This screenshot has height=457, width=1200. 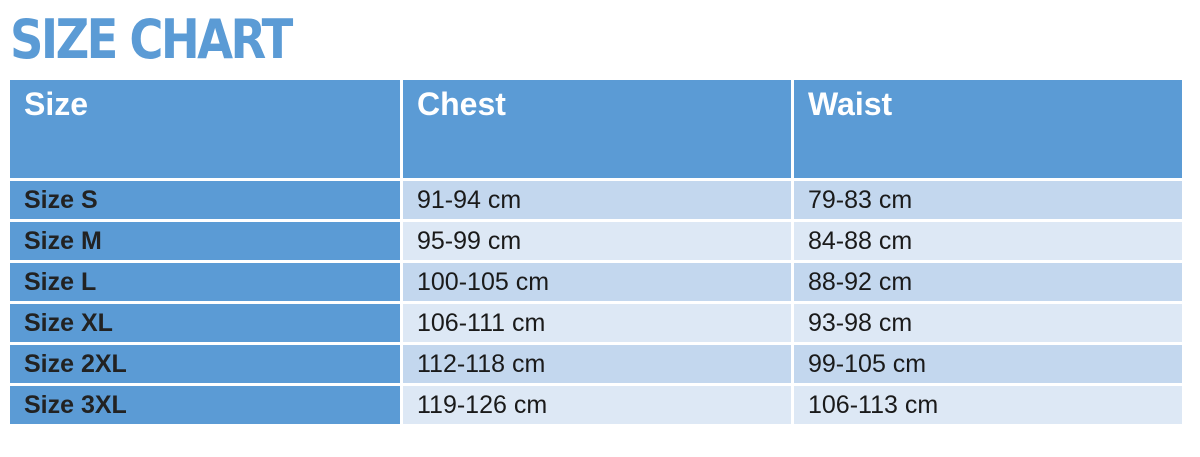 I want to click on waist-cell: 79-83 cm, so click(x=988, y=200).